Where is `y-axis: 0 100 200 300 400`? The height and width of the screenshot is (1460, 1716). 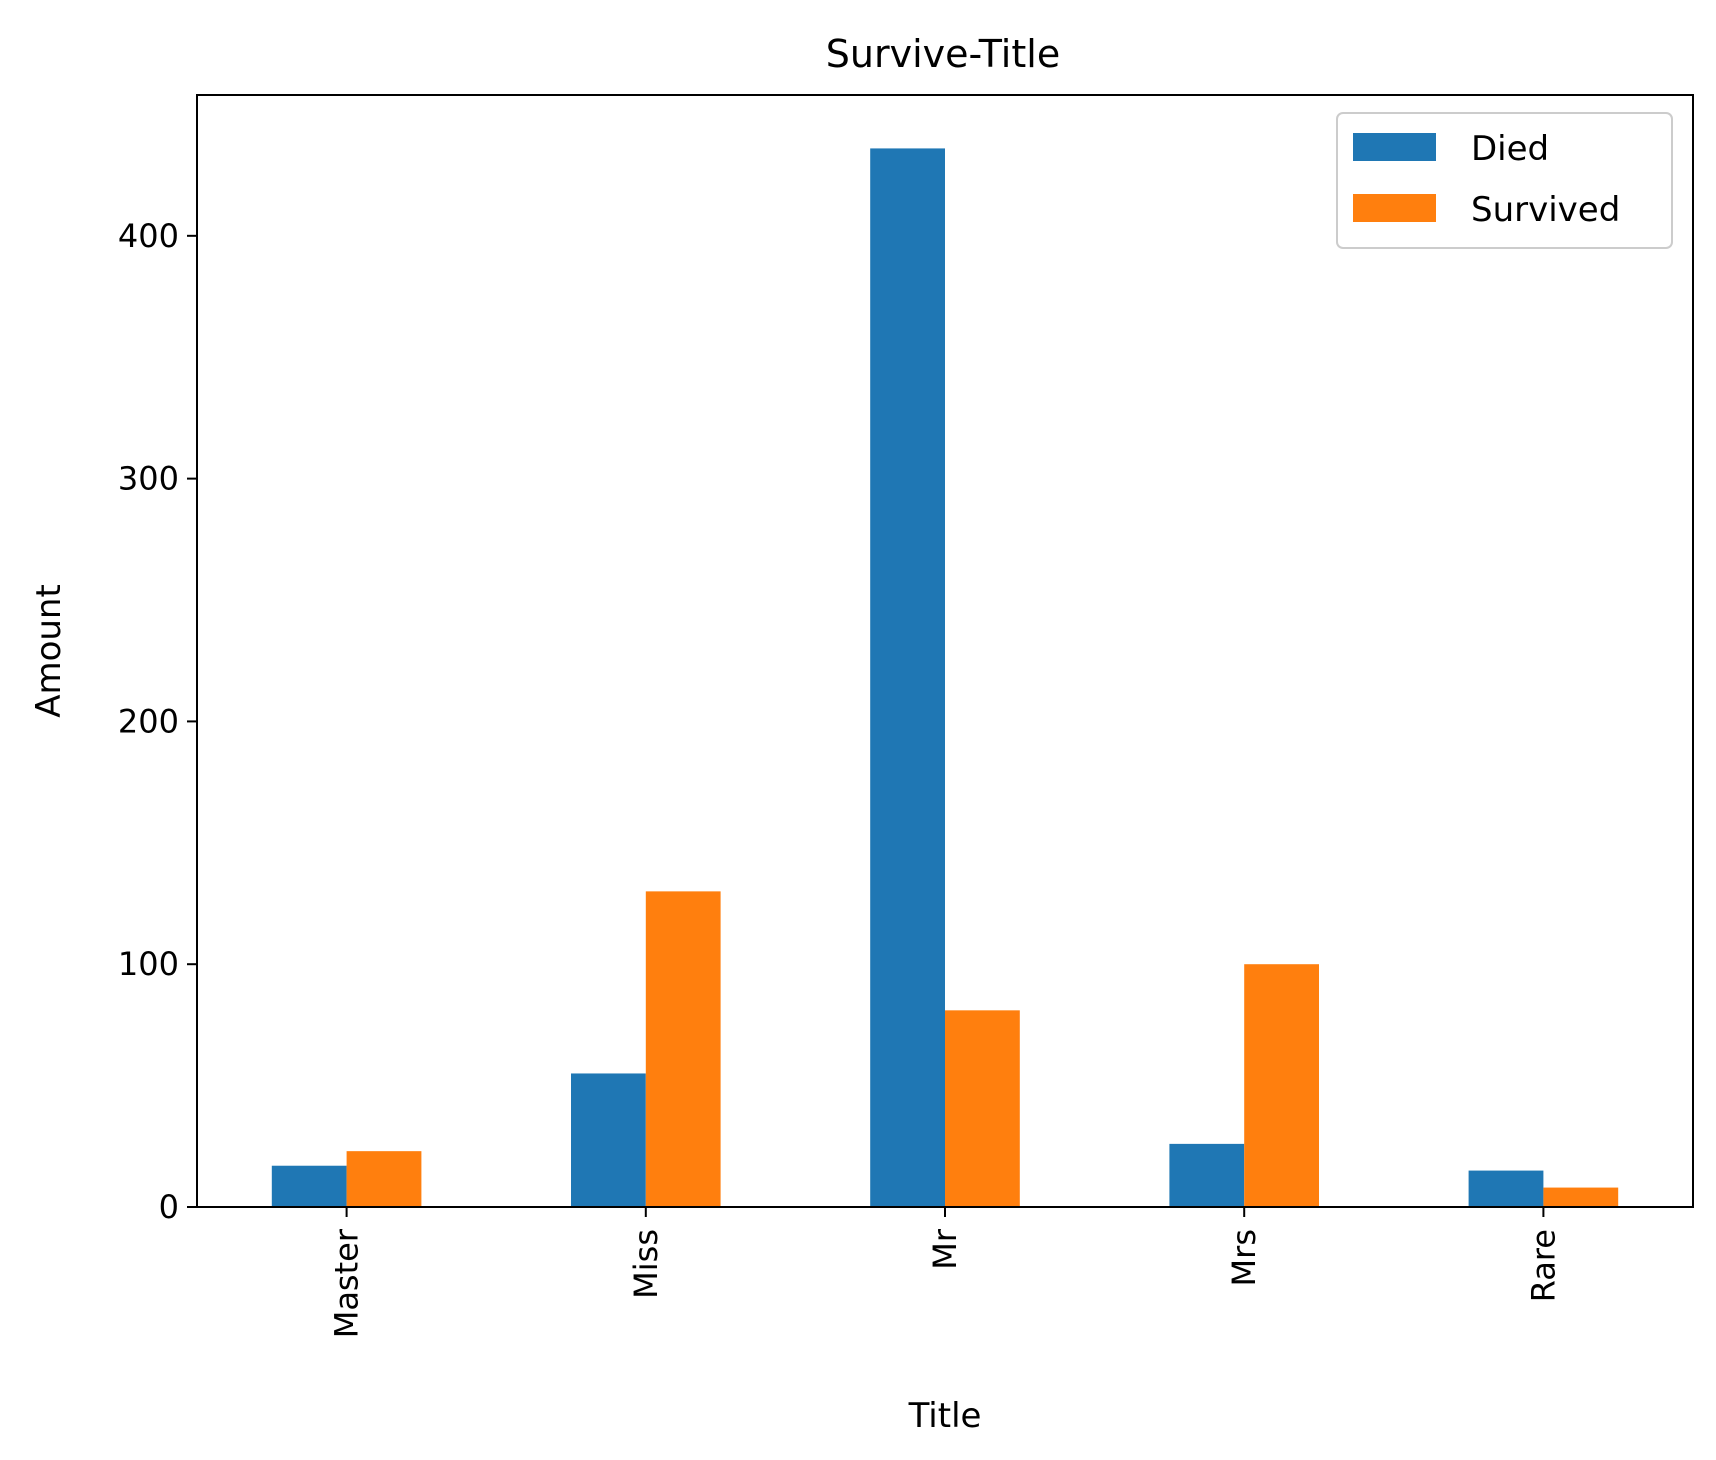
y-axis: 0 100 200 300 400 is located at coordinates (157, 721).